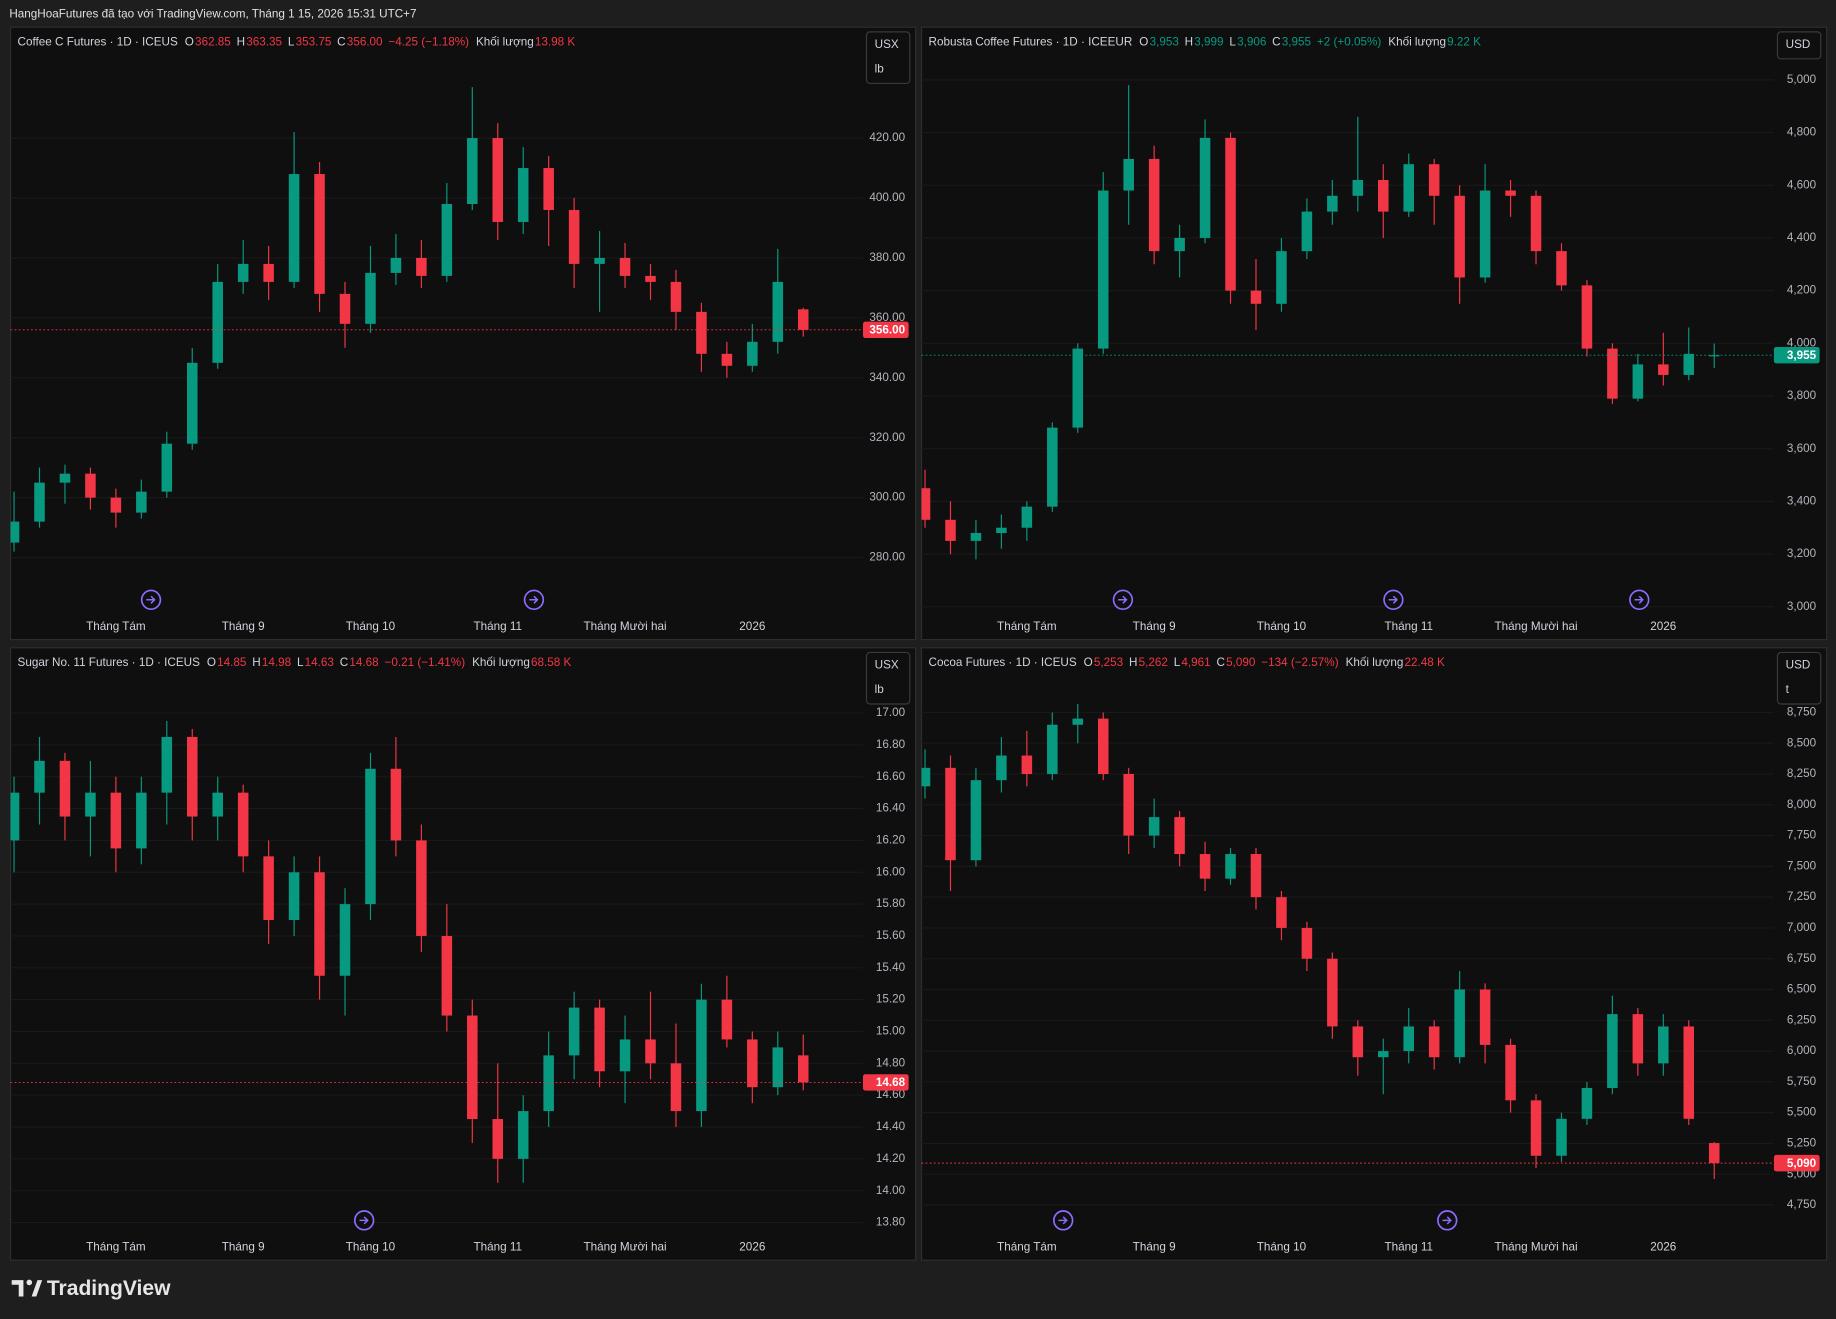 The image size is (1836, 1319). What do you see at coordinates (497, 1246) in the screenshot?
I see `x-tick-label: Tháng 11` at bounding box center [497, 1246].